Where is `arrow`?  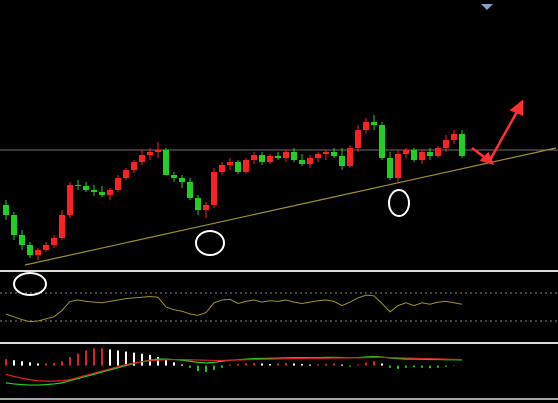 arrow is located at coordinates (497, 132).